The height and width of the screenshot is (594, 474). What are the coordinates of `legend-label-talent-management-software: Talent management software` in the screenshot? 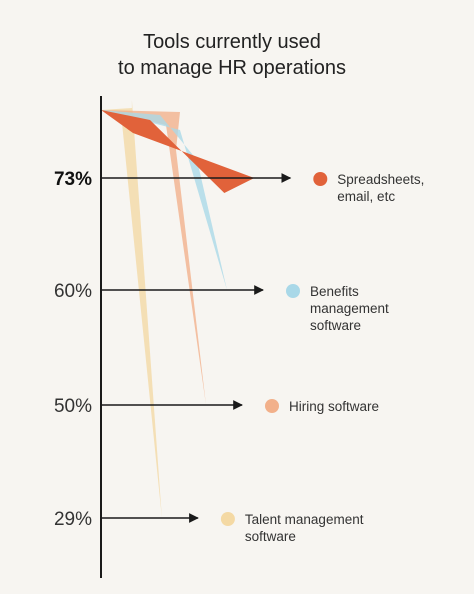 It's located at (304, 528).